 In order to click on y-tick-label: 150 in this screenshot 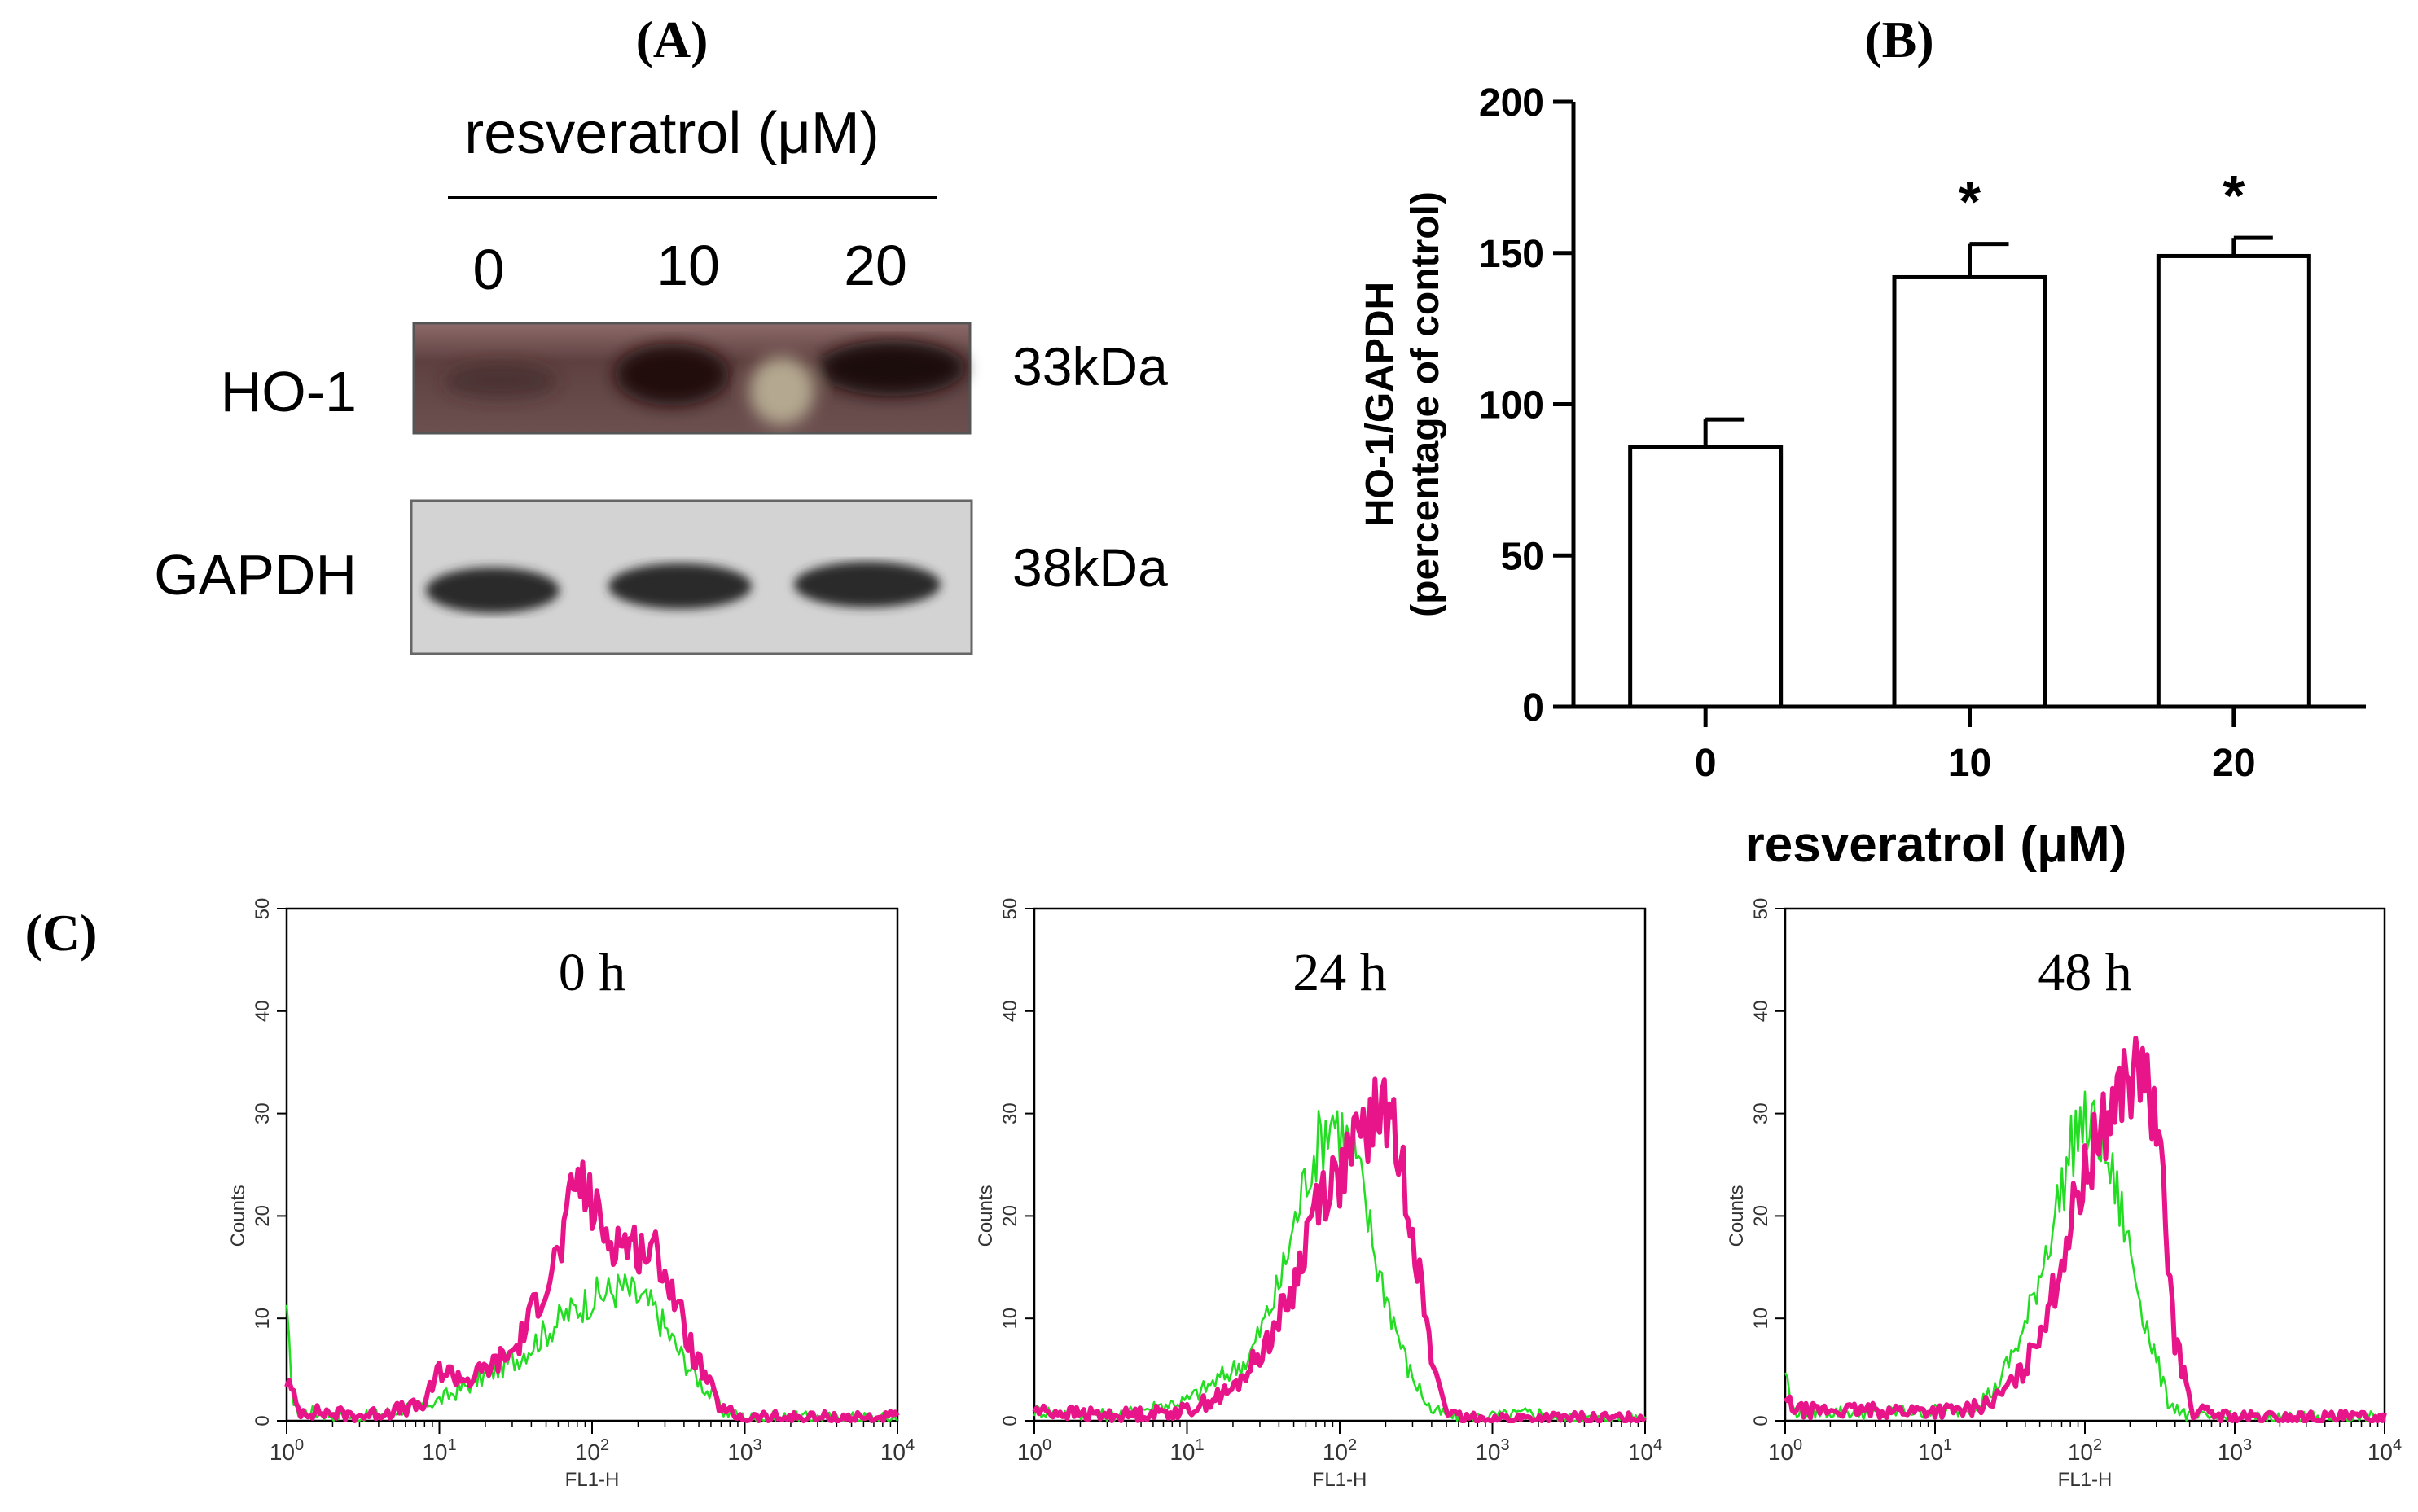, I will do `click(1511, 254)`.